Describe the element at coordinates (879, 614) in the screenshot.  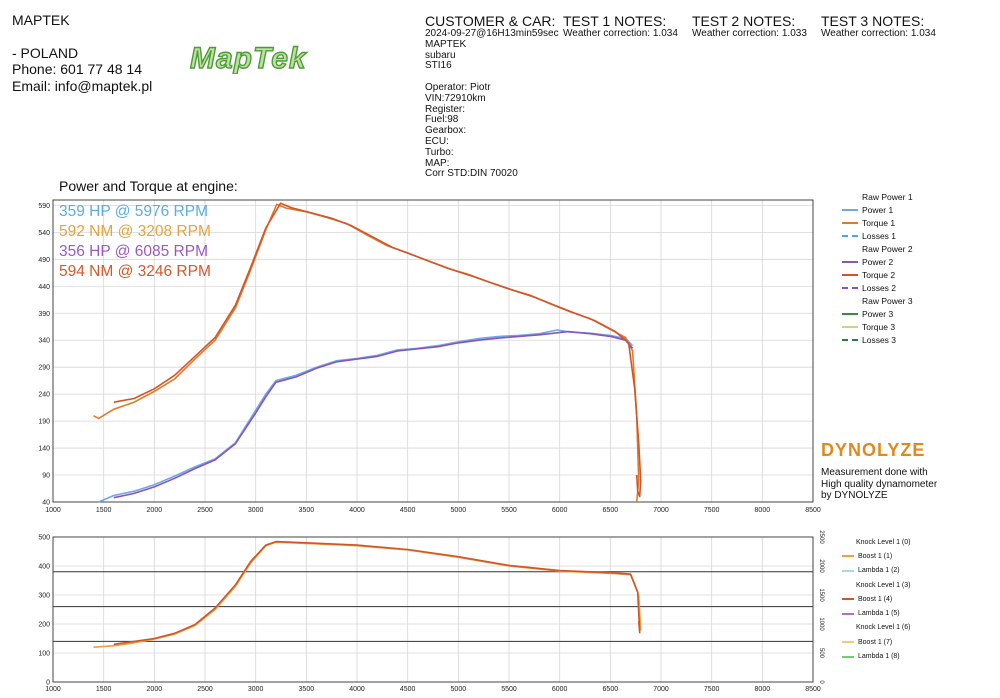
I see `legend-label: Lambda 1 (5)` at that location.